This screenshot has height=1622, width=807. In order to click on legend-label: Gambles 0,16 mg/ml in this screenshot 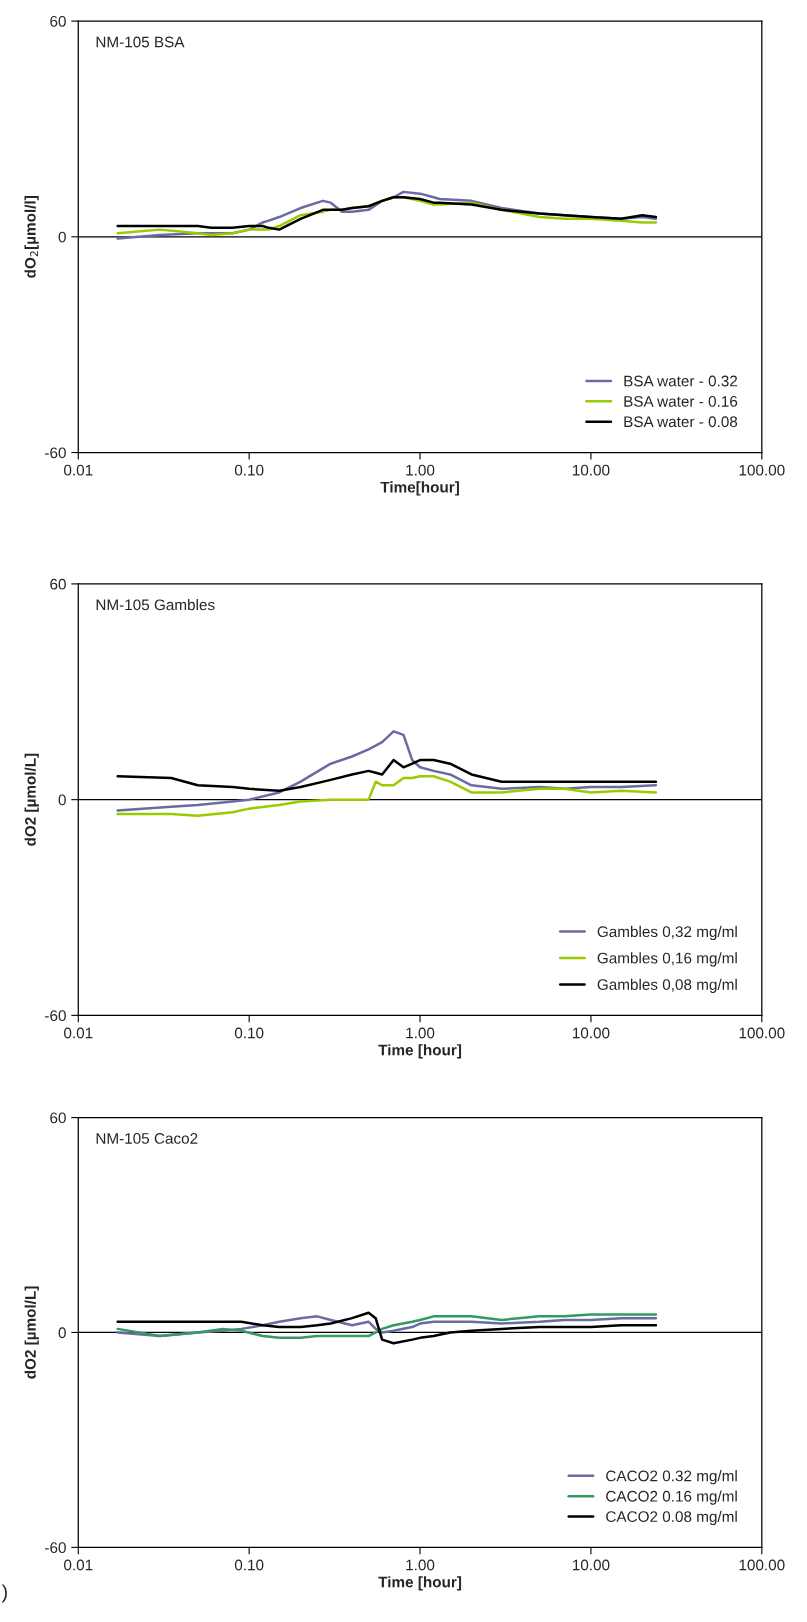, I will do `click(667, 959)`.